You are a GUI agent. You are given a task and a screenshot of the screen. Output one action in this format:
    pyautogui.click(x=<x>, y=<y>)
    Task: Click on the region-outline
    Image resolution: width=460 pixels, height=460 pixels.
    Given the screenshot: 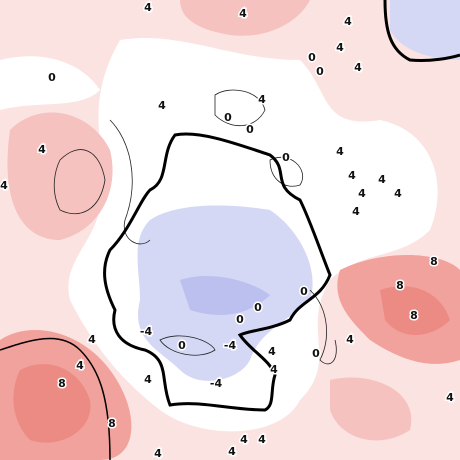 What is the action you would take?
    pyautogui.click(x=421, y=31)
    